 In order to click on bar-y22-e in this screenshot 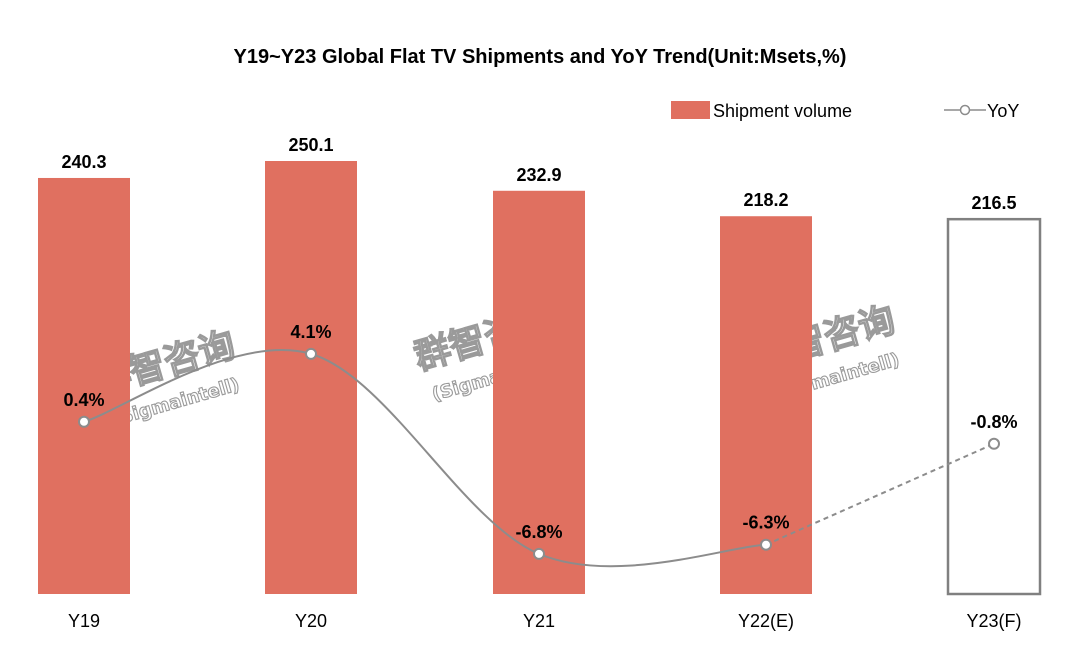, I will do `click(766, 405)`.